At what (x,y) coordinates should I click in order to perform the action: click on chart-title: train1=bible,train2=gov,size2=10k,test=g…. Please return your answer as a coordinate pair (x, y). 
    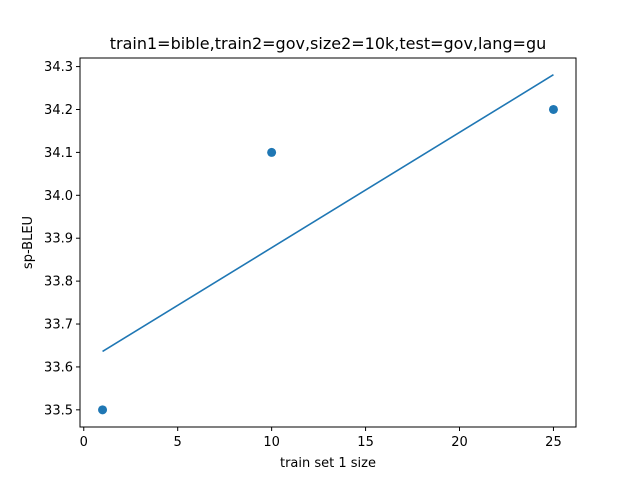
    Looking at the image, I should click on (328, 43).